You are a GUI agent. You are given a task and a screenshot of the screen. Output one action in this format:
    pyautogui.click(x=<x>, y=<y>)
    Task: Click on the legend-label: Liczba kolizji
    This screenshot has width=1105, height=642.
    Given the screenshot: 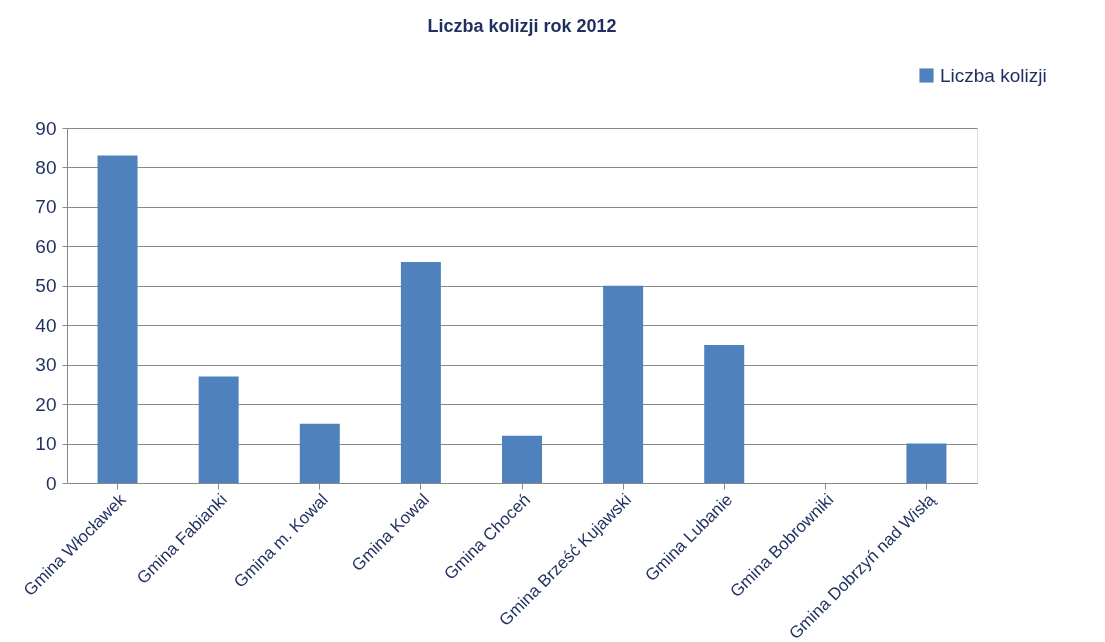 What is the action you would take?
    pyautogui.click(x=993, y=75)
    